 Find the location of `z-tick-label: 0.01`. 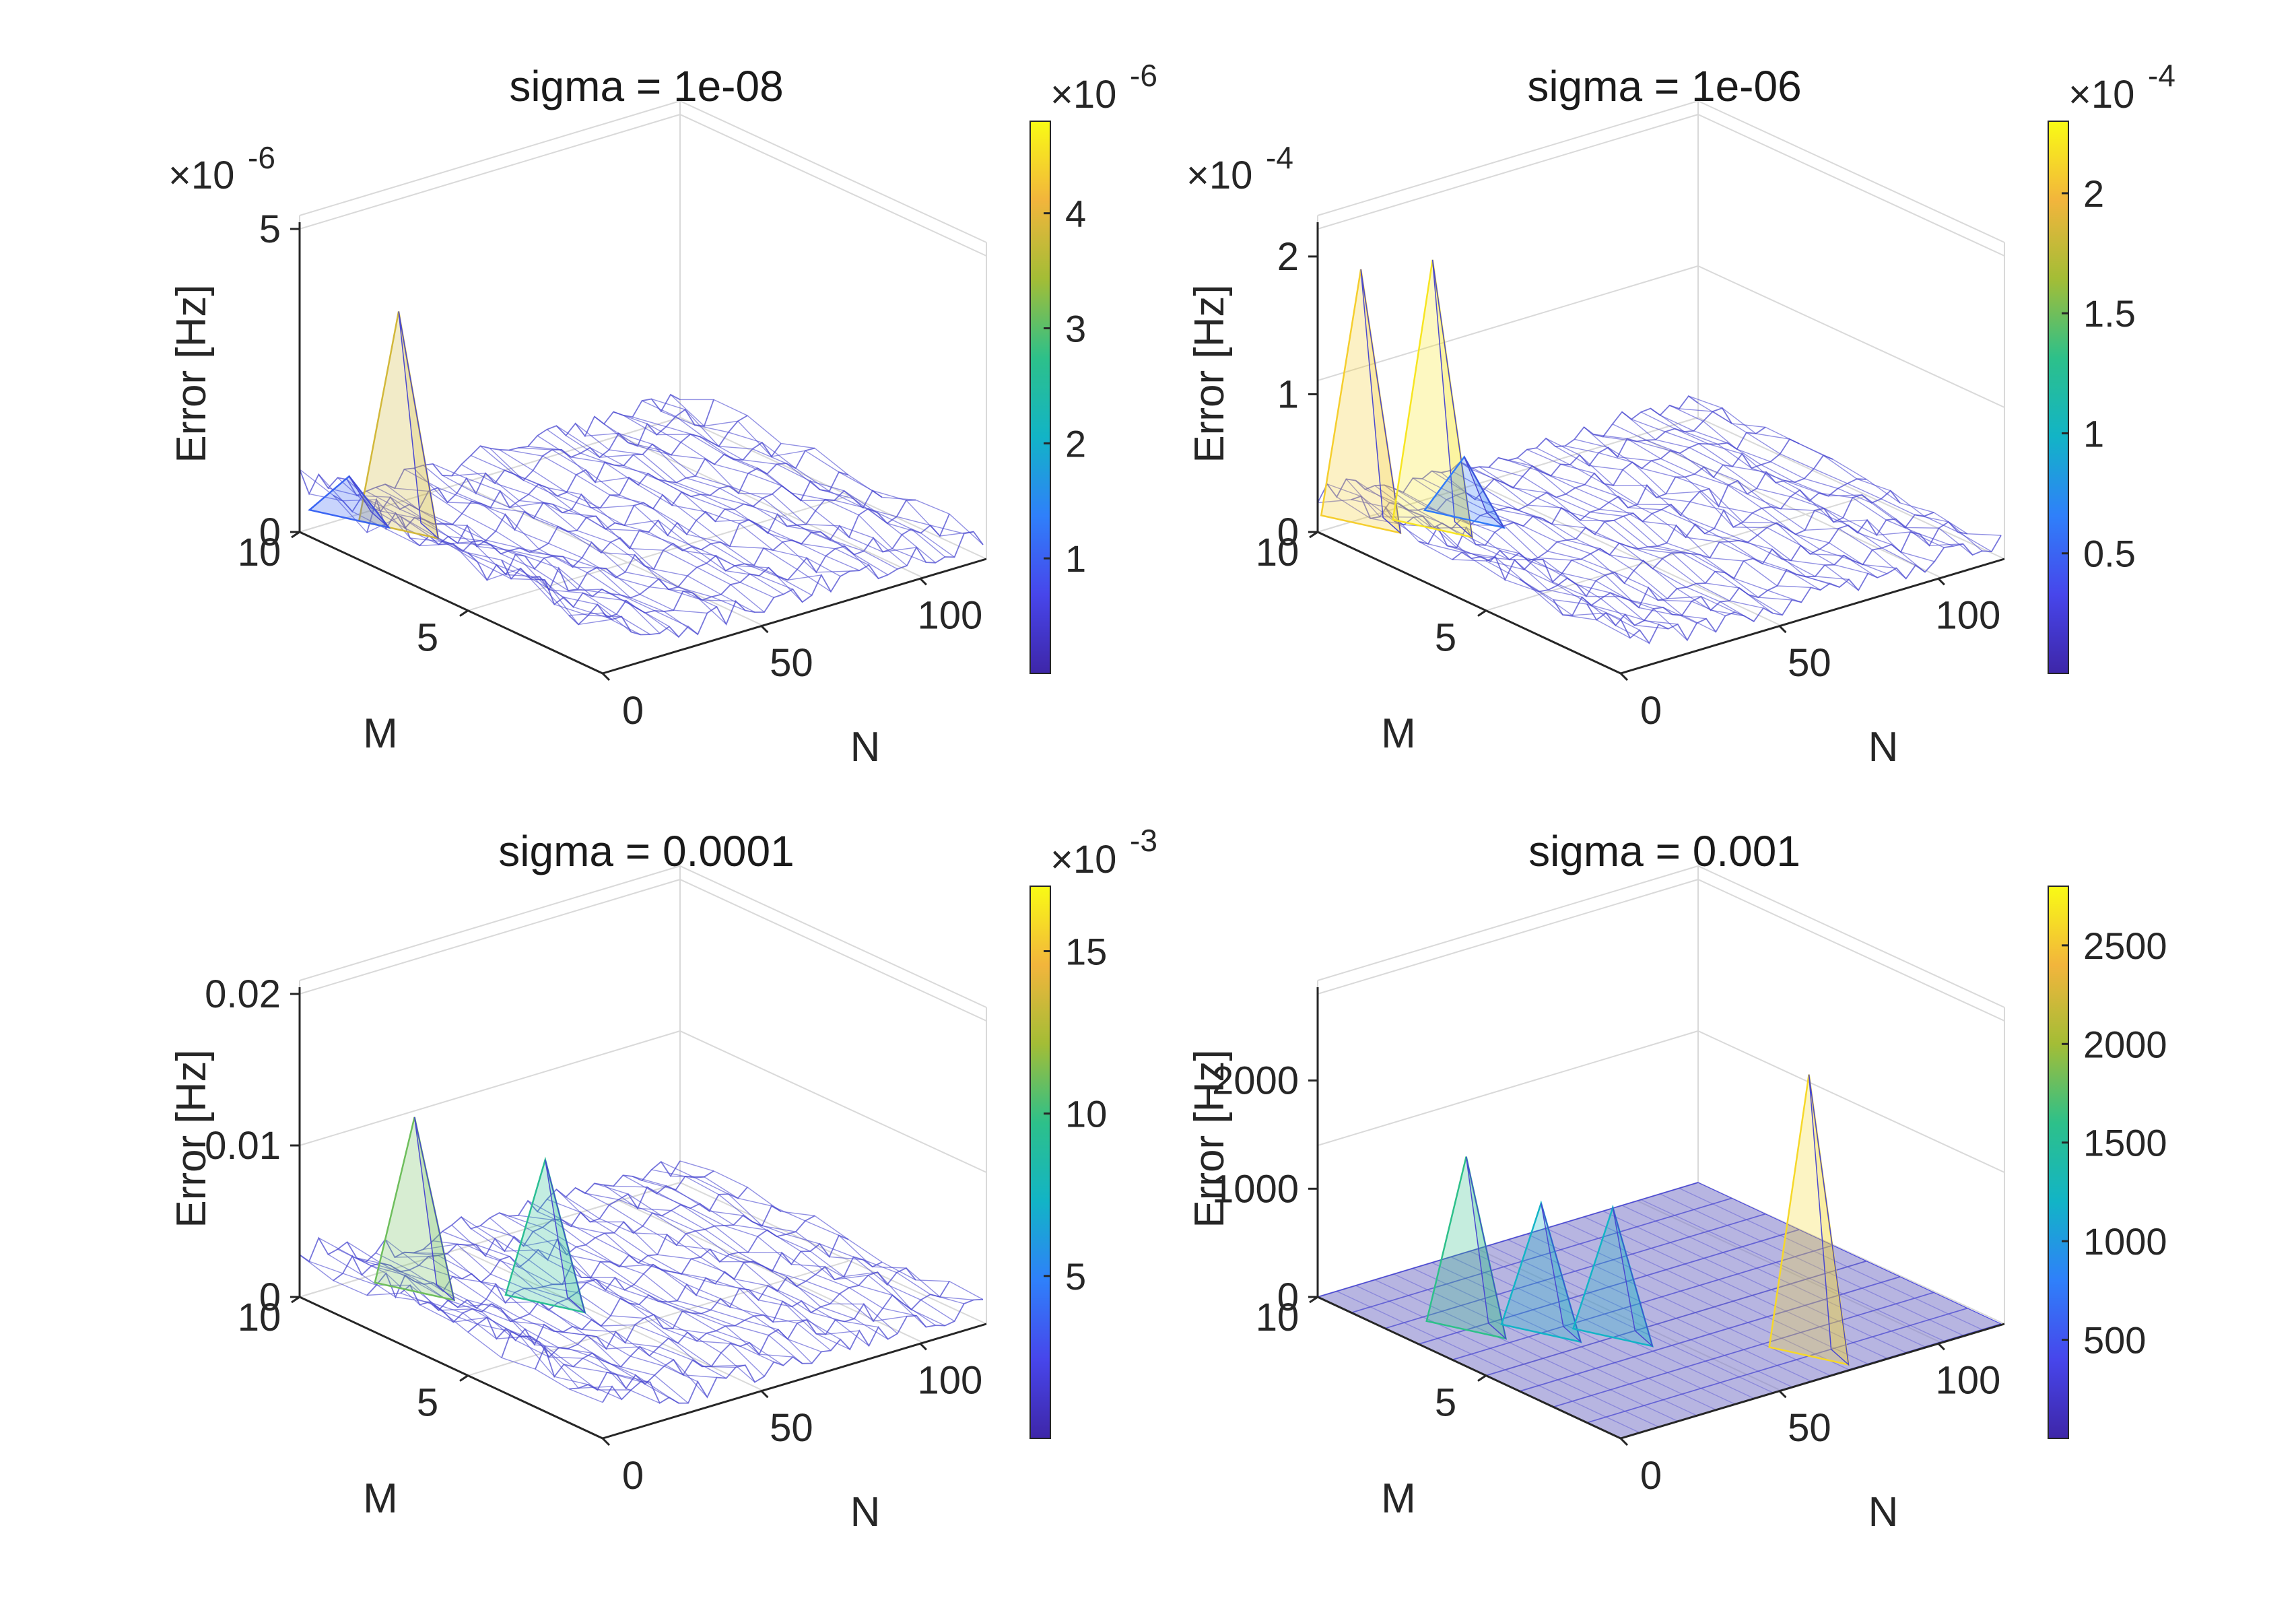

z-tick-label: 0.01 is located at coordinates (243, 1146).